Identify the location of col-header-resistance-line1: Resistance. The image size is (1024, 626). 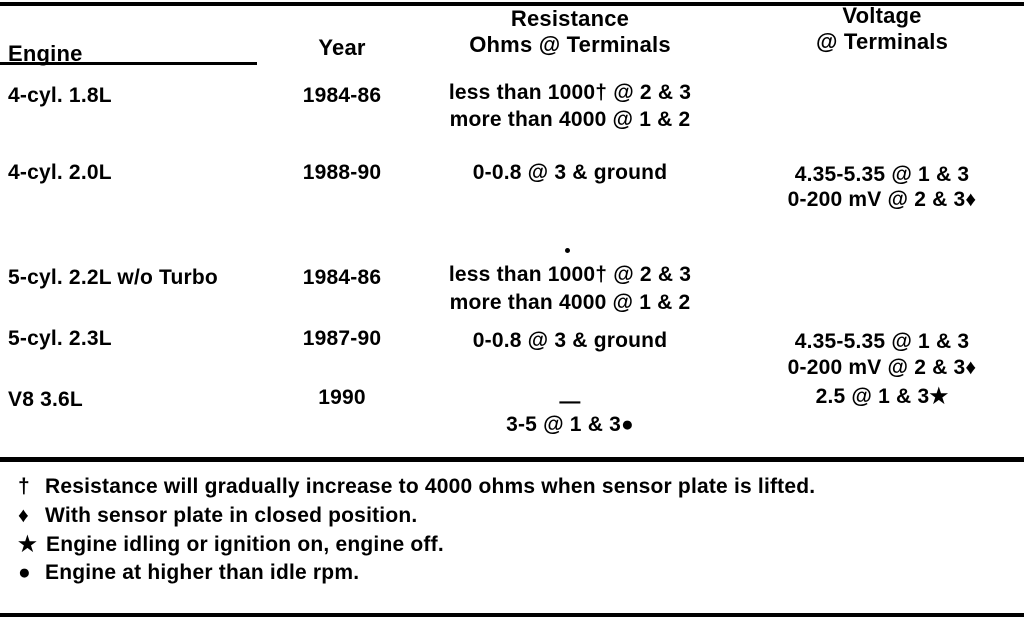
(570, 18).